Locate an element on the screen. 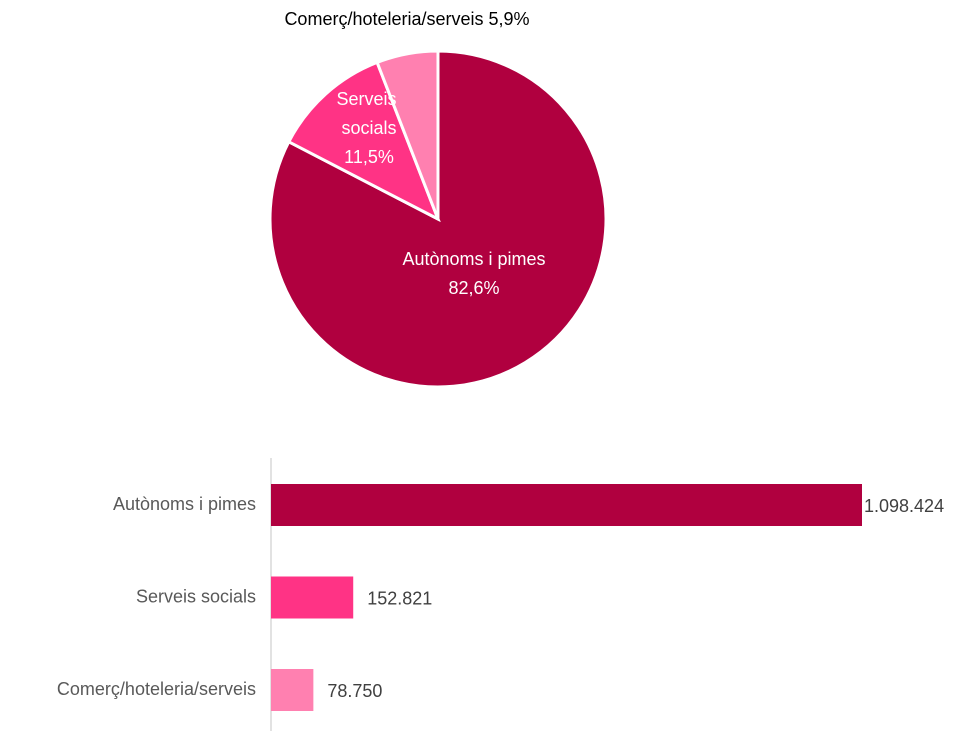 The width and height of the screenshot is (963, 731). slice-name-line: Serveis is located at coordinates (368, 99).